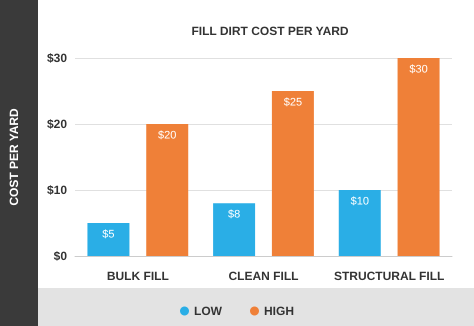 This screenshot has width=474, height=326. What do you see at coordinates (57, 190) in the screenshot?
I see `y-tick-label: $10` at bounding box center [57, 190].